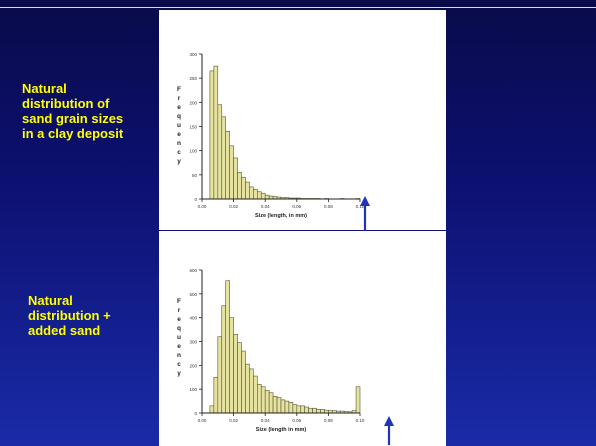 The width and height of the screenshot is (596, 446). I want to click on top-divider-line, so click(298, 7).